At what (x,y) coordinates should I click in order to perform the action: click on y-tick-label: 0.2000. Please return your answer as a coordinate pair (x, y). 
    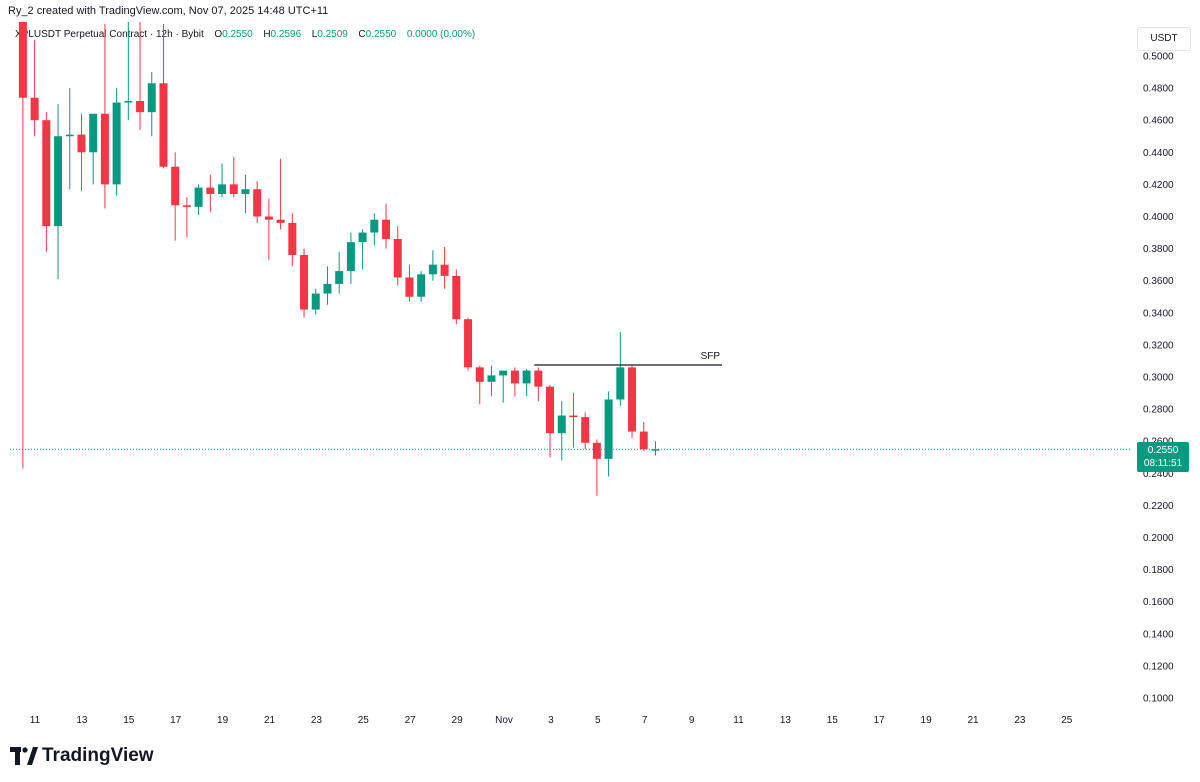
    Looking at the image, I should click on (1158, 538).